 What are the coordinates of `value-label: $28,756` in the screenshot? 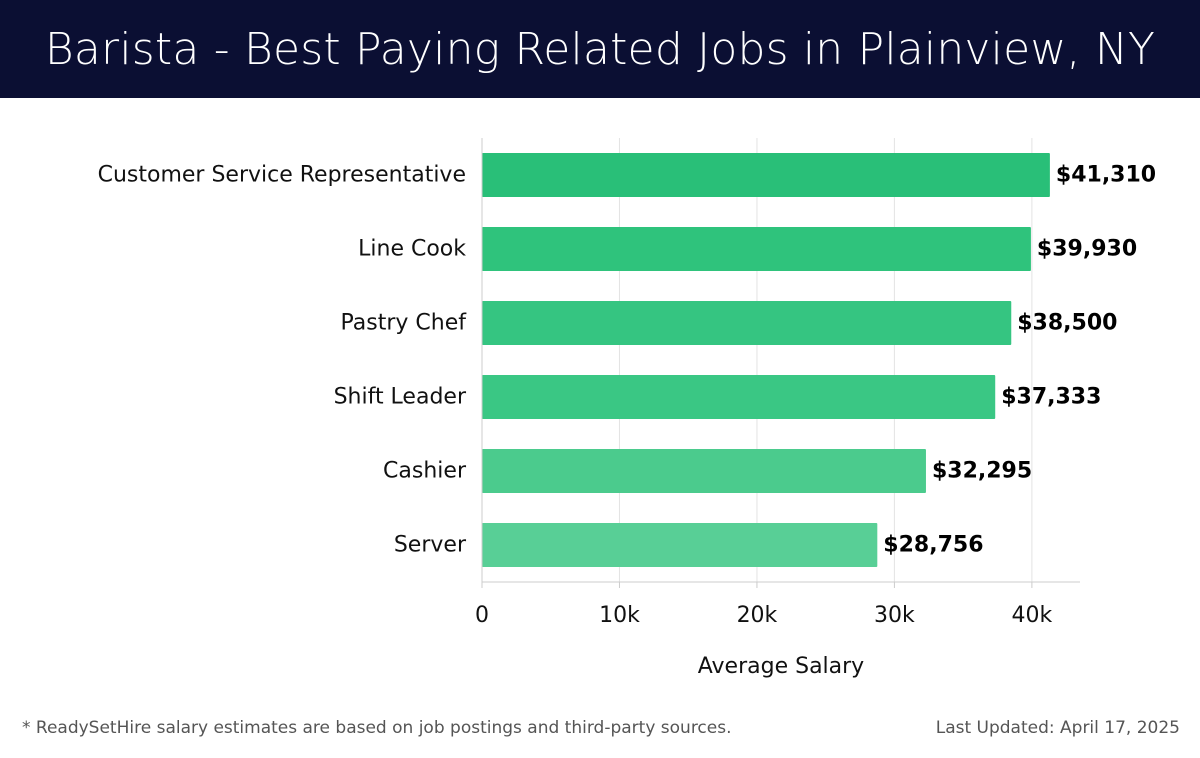 It's located at (933, 545).